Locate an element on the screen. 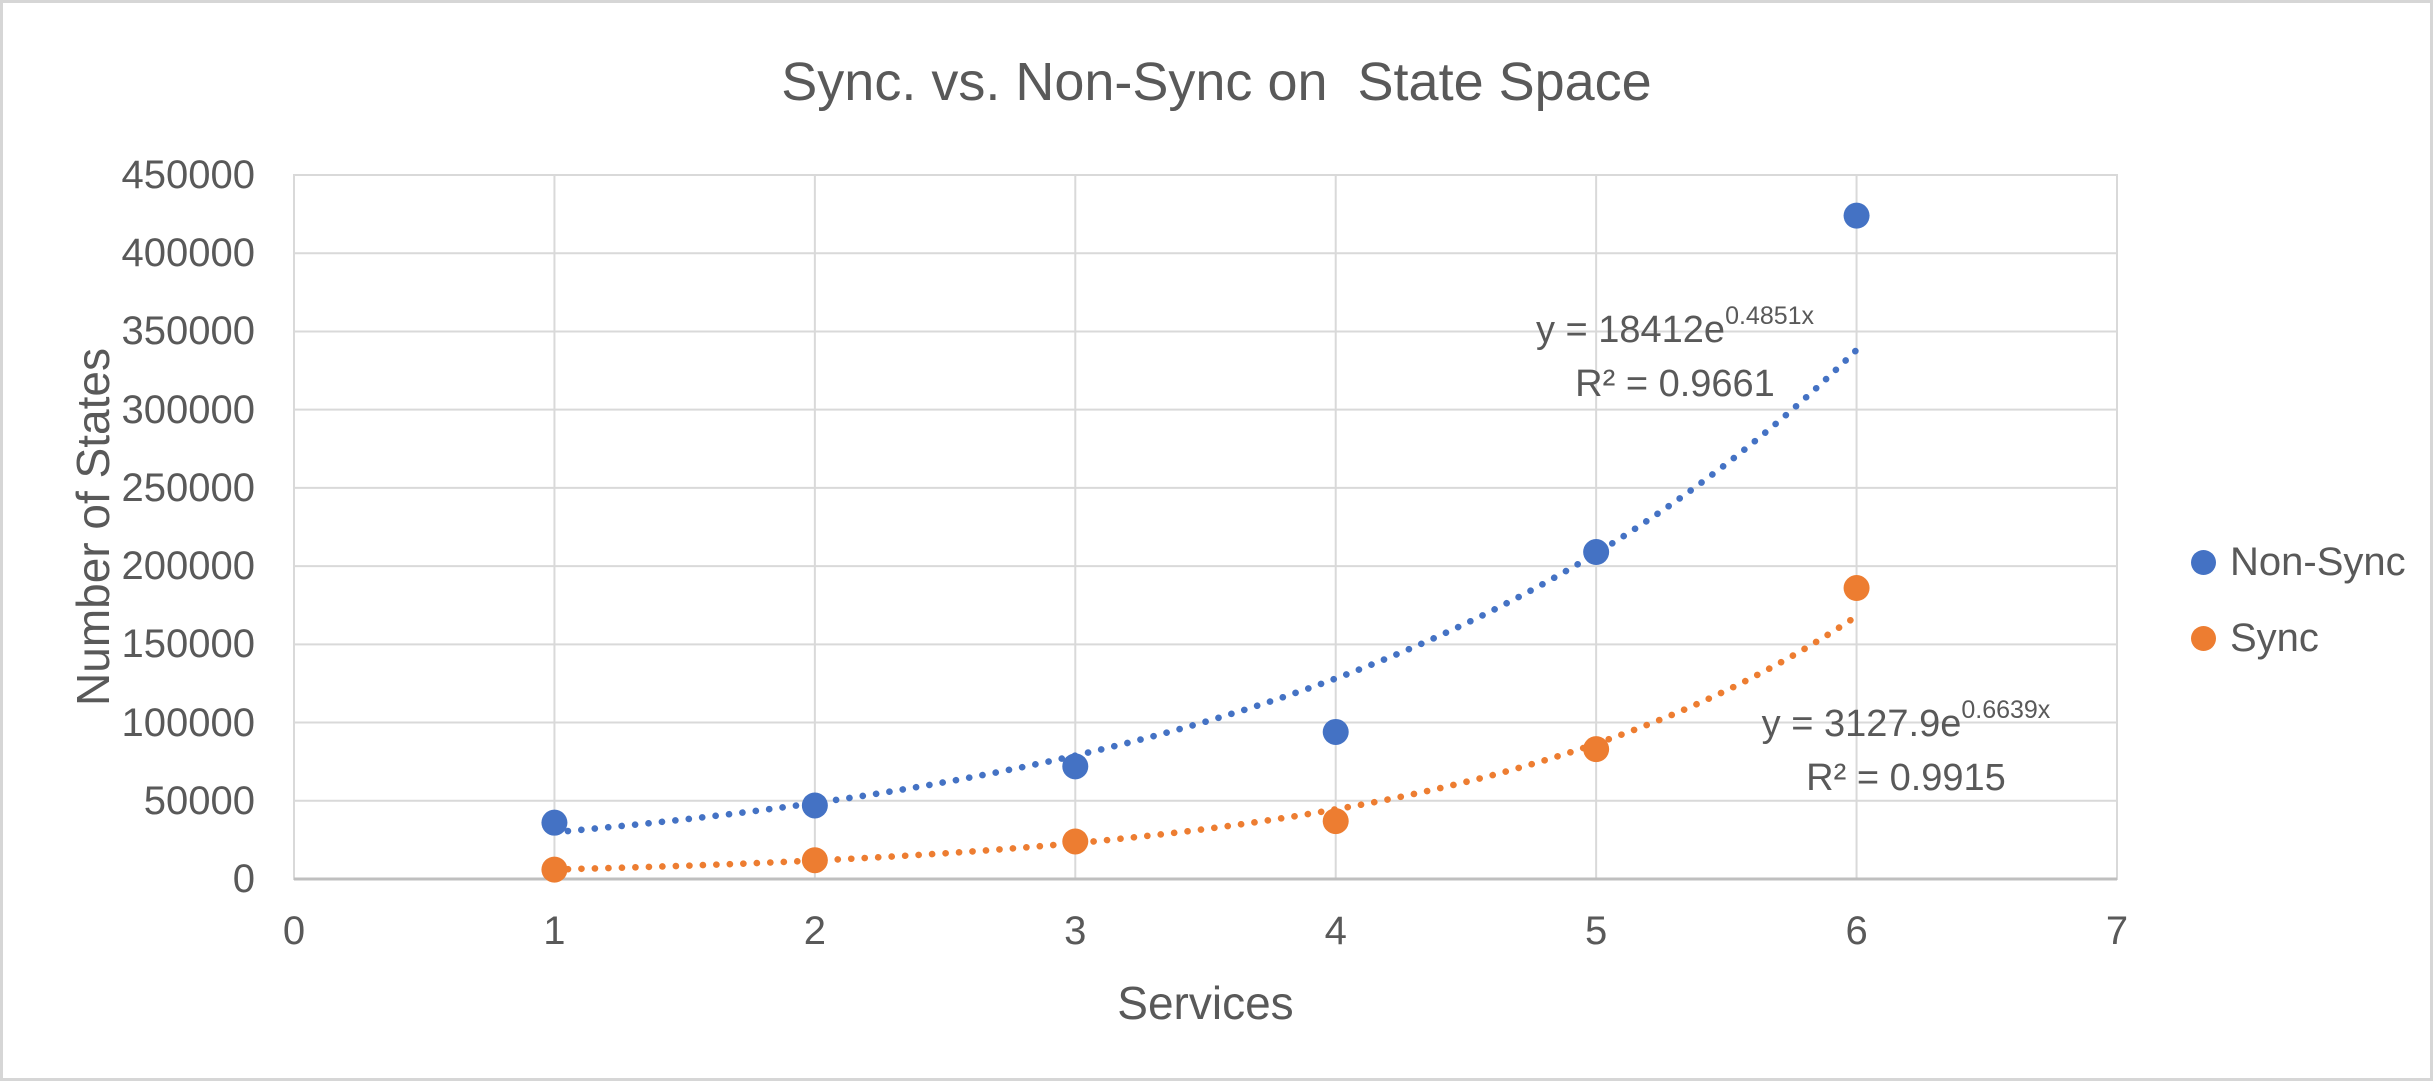  trendline-equation-sync: y = 3127.9e0.6639x R² = 0.9915 is located at coordinates (1906, 751).